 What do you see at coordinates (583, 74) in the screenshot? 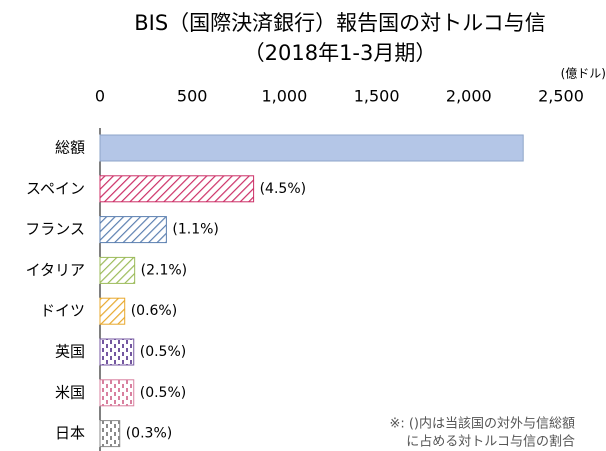
I see `unit-label: (億ドル)` at bounding box center [583, 74].